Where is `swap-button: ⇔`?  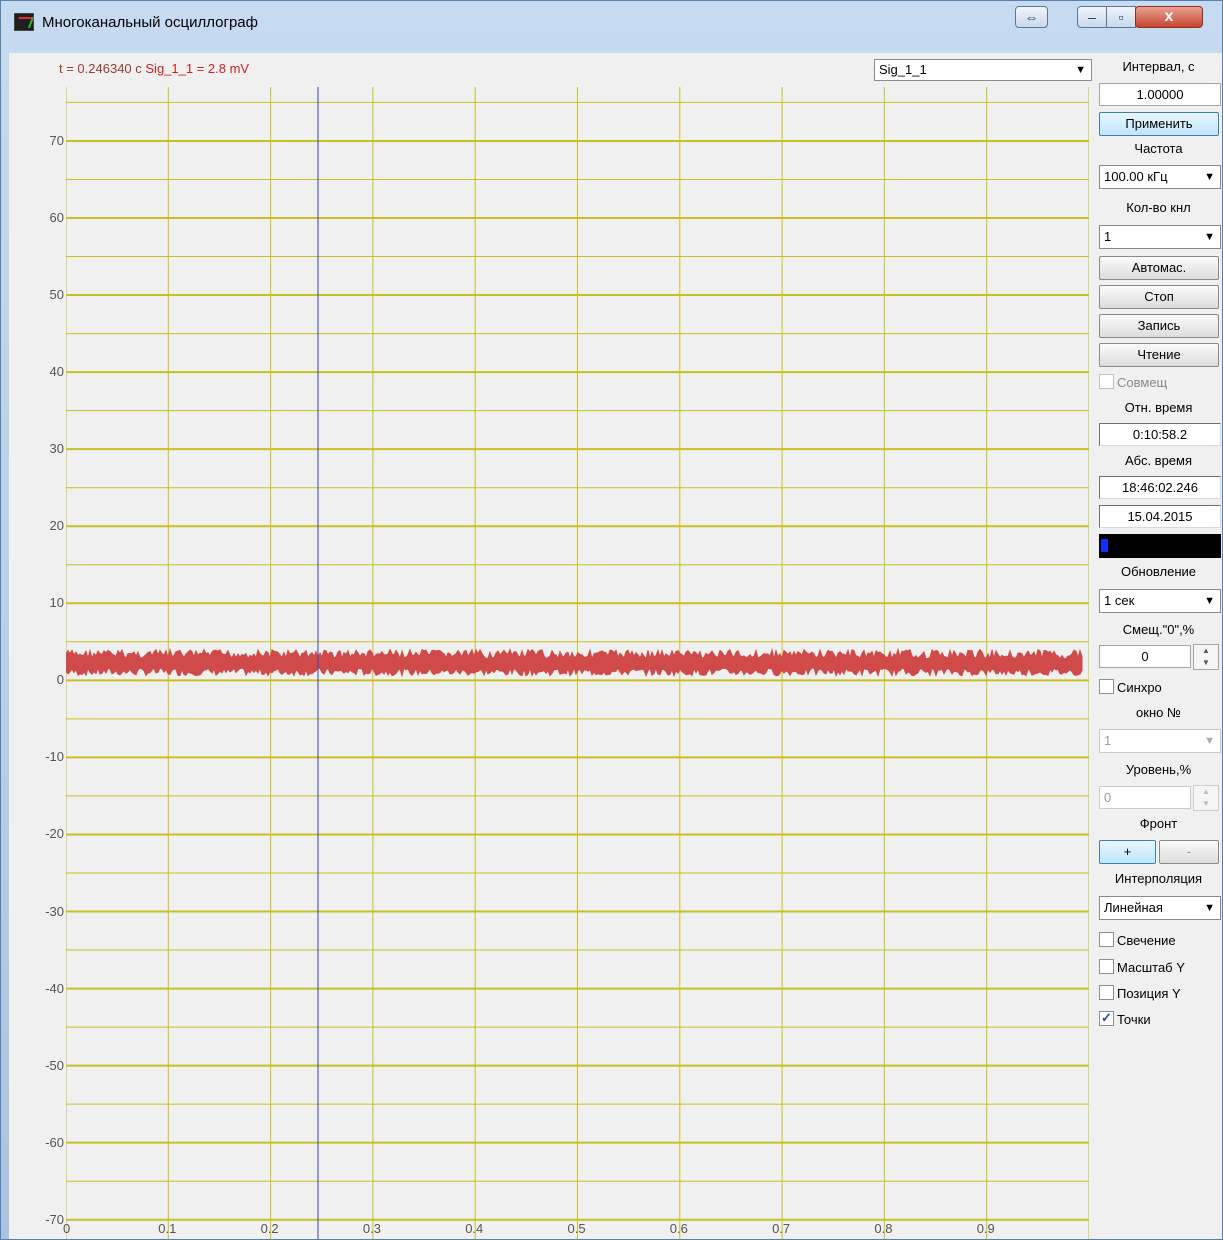
swap-button: ⇔ is located at coordinates (1031, 17).